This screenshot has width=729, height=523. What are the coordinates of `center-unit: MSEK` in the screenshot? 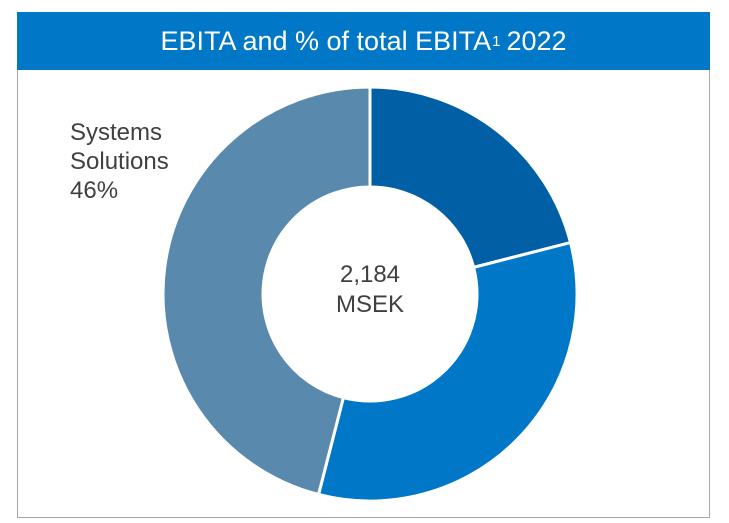 It's located at (369, 304).